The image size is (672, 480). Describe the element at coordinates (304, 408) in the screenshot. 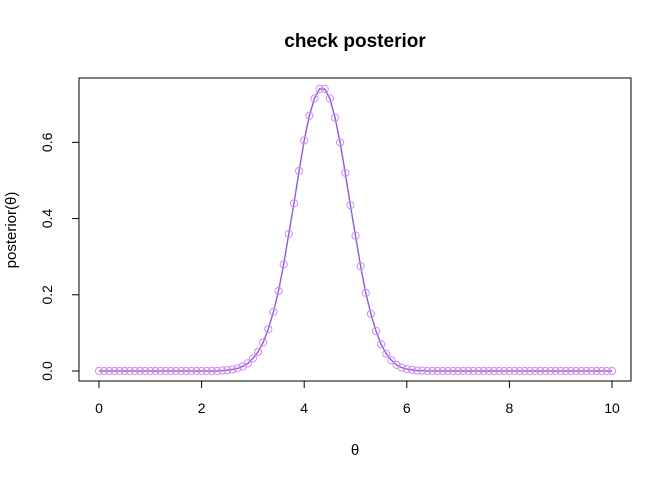

I see `x-tick-label: 4` at that location.